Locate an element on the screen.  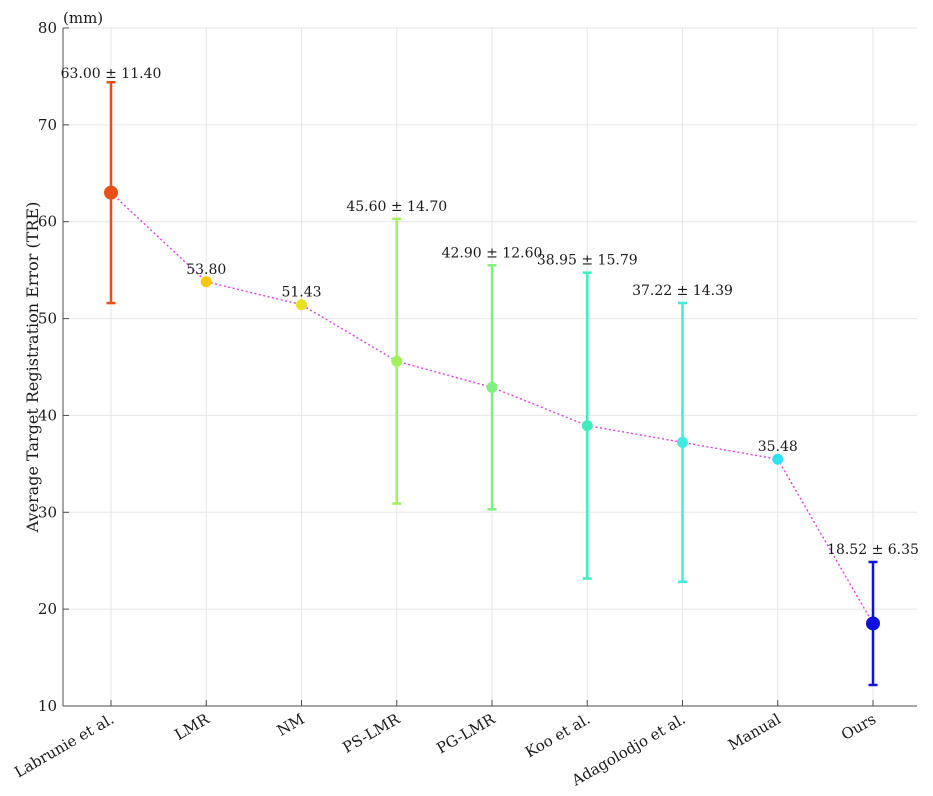
unit-label: (mm) is located at coordinates (83, 18).